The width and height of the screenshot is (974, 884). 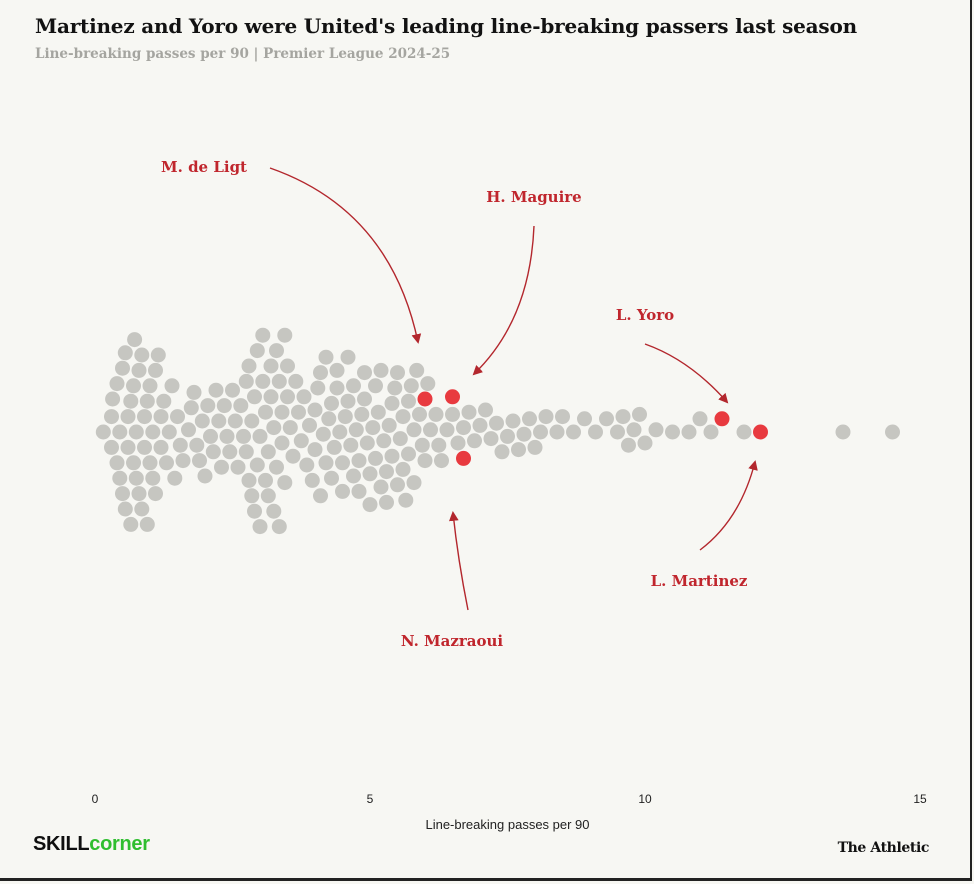 What do you see at coordinates (645, 315) in the screenshot?
I see `annotation-label: L. Yoro` at bounding box center [645, 315].